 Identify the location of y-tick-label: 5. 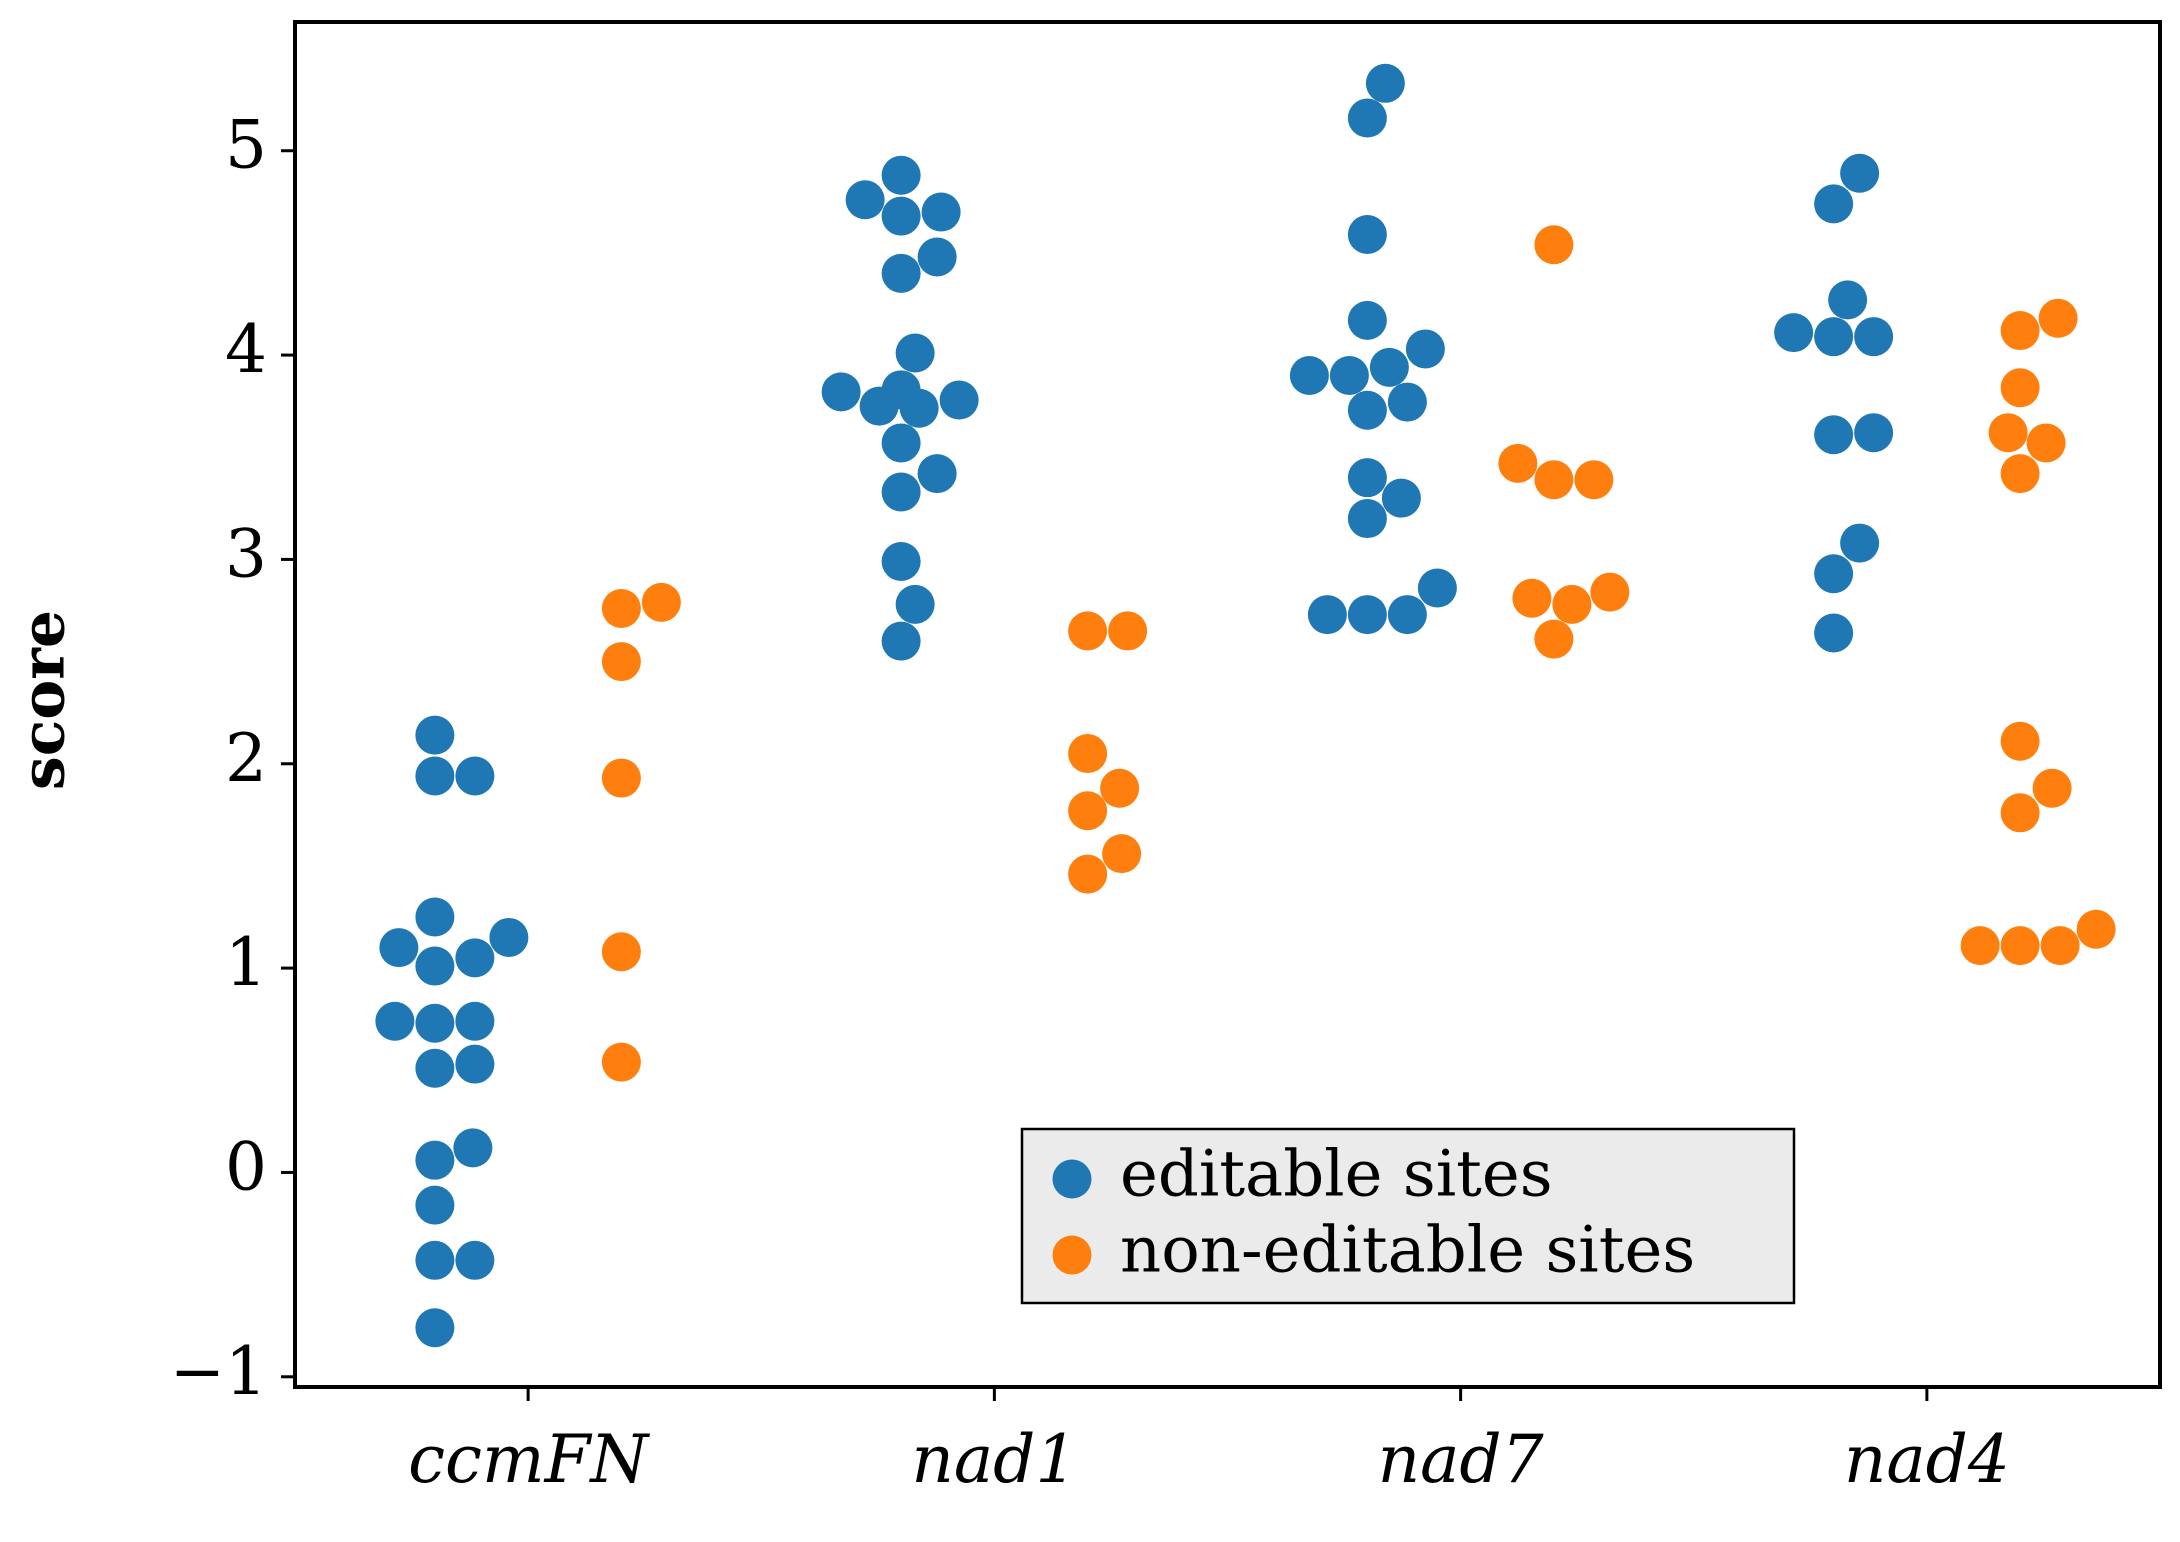
(246, 145).